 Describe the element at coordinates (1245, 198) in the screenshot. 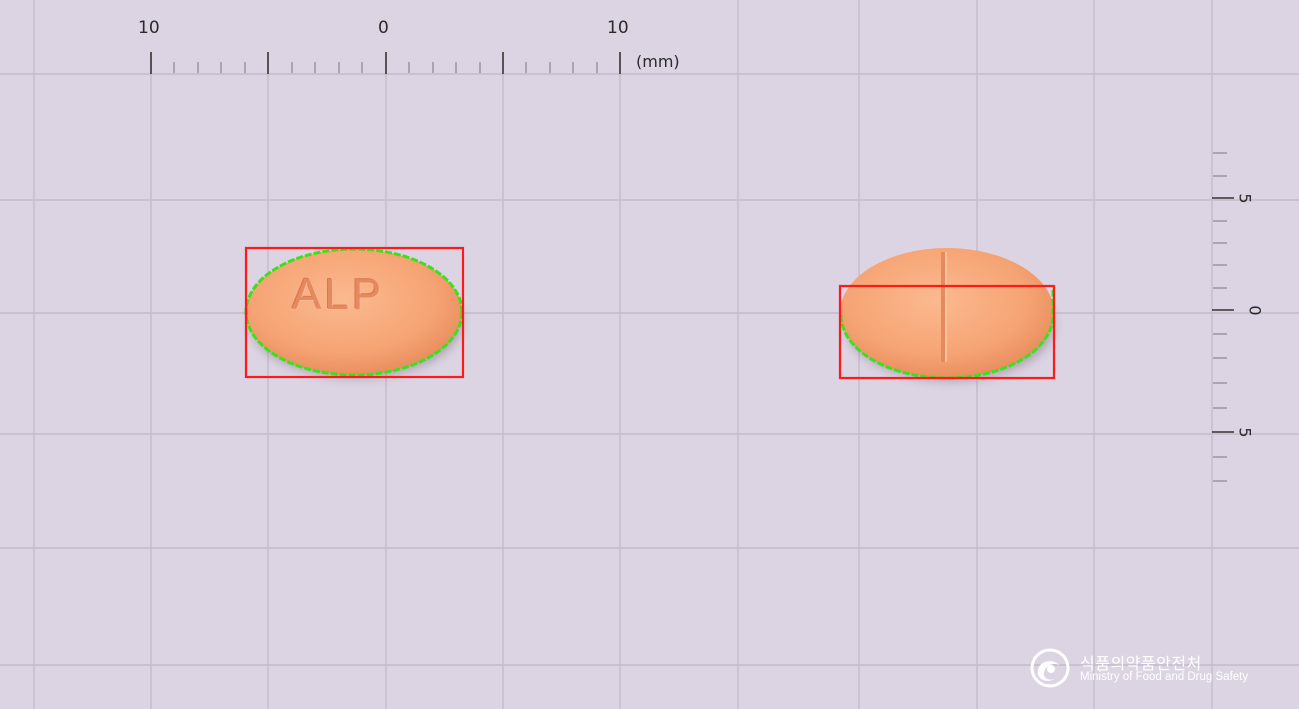

I see `ruler-right-label-top: 5` at that location.